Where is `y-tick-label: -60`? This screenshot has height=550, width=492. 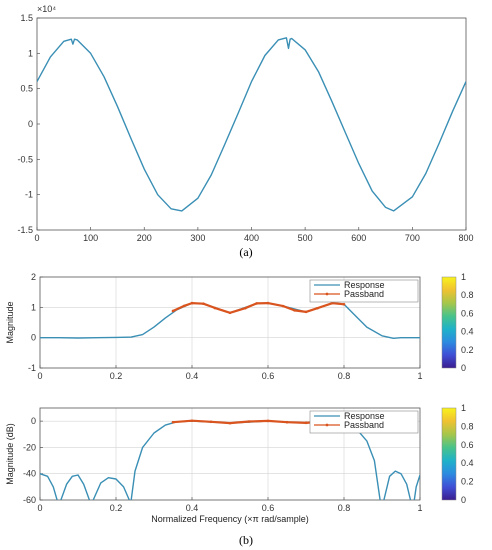 y-tick-label: -60 is located at coordinates (29, 500).